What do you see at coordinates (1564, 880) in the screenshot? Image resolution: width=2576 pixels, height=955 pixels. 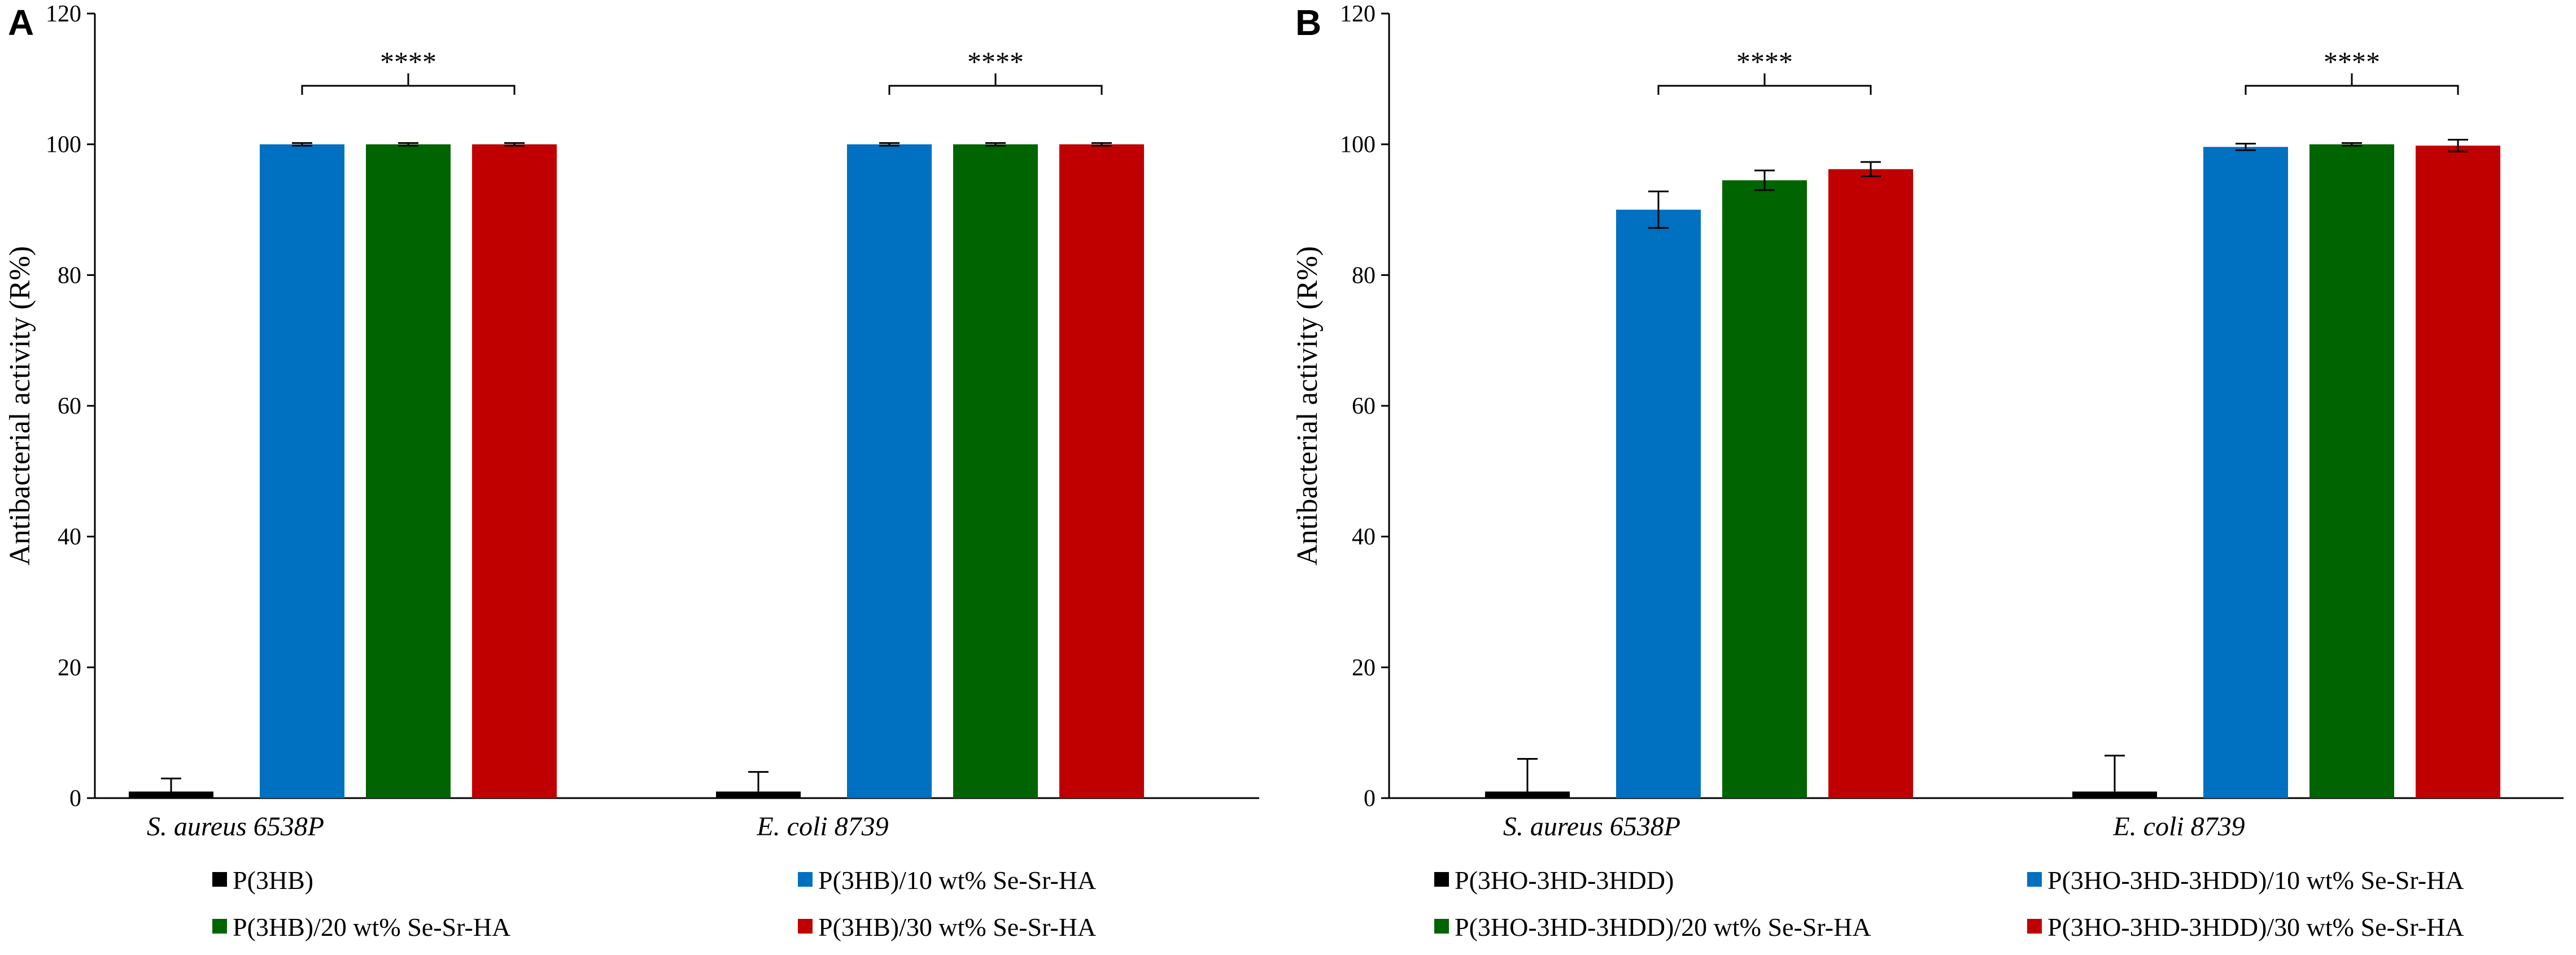 I see `legend-label: P(3HO-3HD-3HDD)` at bounding box center [1564, 880].